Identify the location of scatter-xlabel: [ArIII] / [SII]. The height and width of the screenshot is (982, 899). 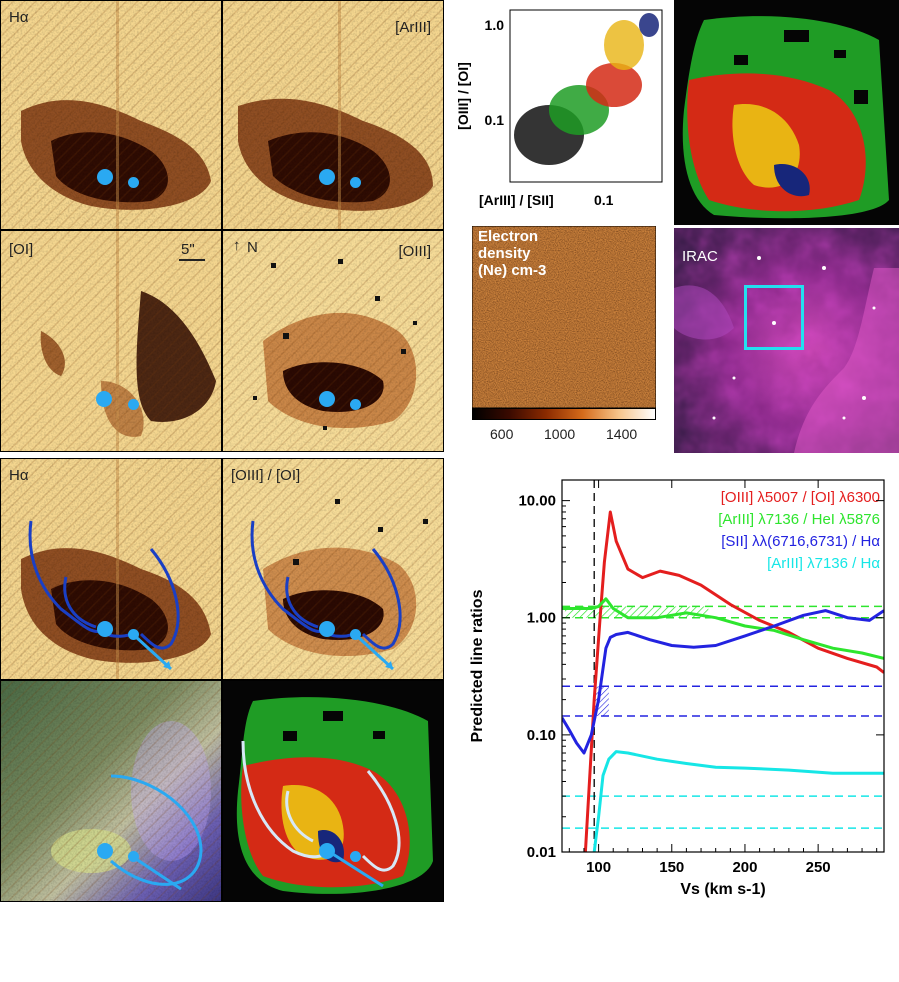
(516, 200).